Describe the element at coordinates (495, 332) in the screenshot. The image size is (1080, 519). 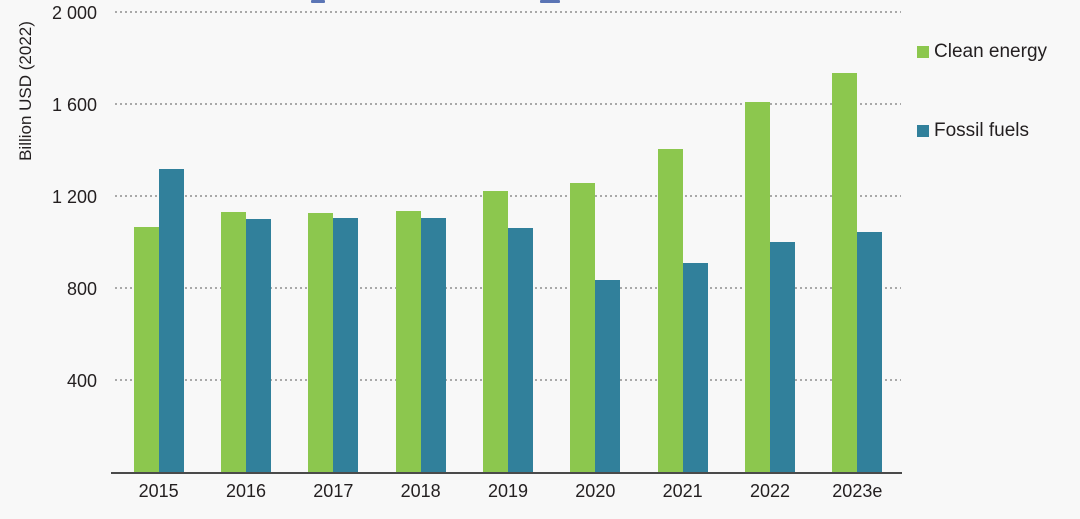
I see `bar-clean-energy-2019` at that location.